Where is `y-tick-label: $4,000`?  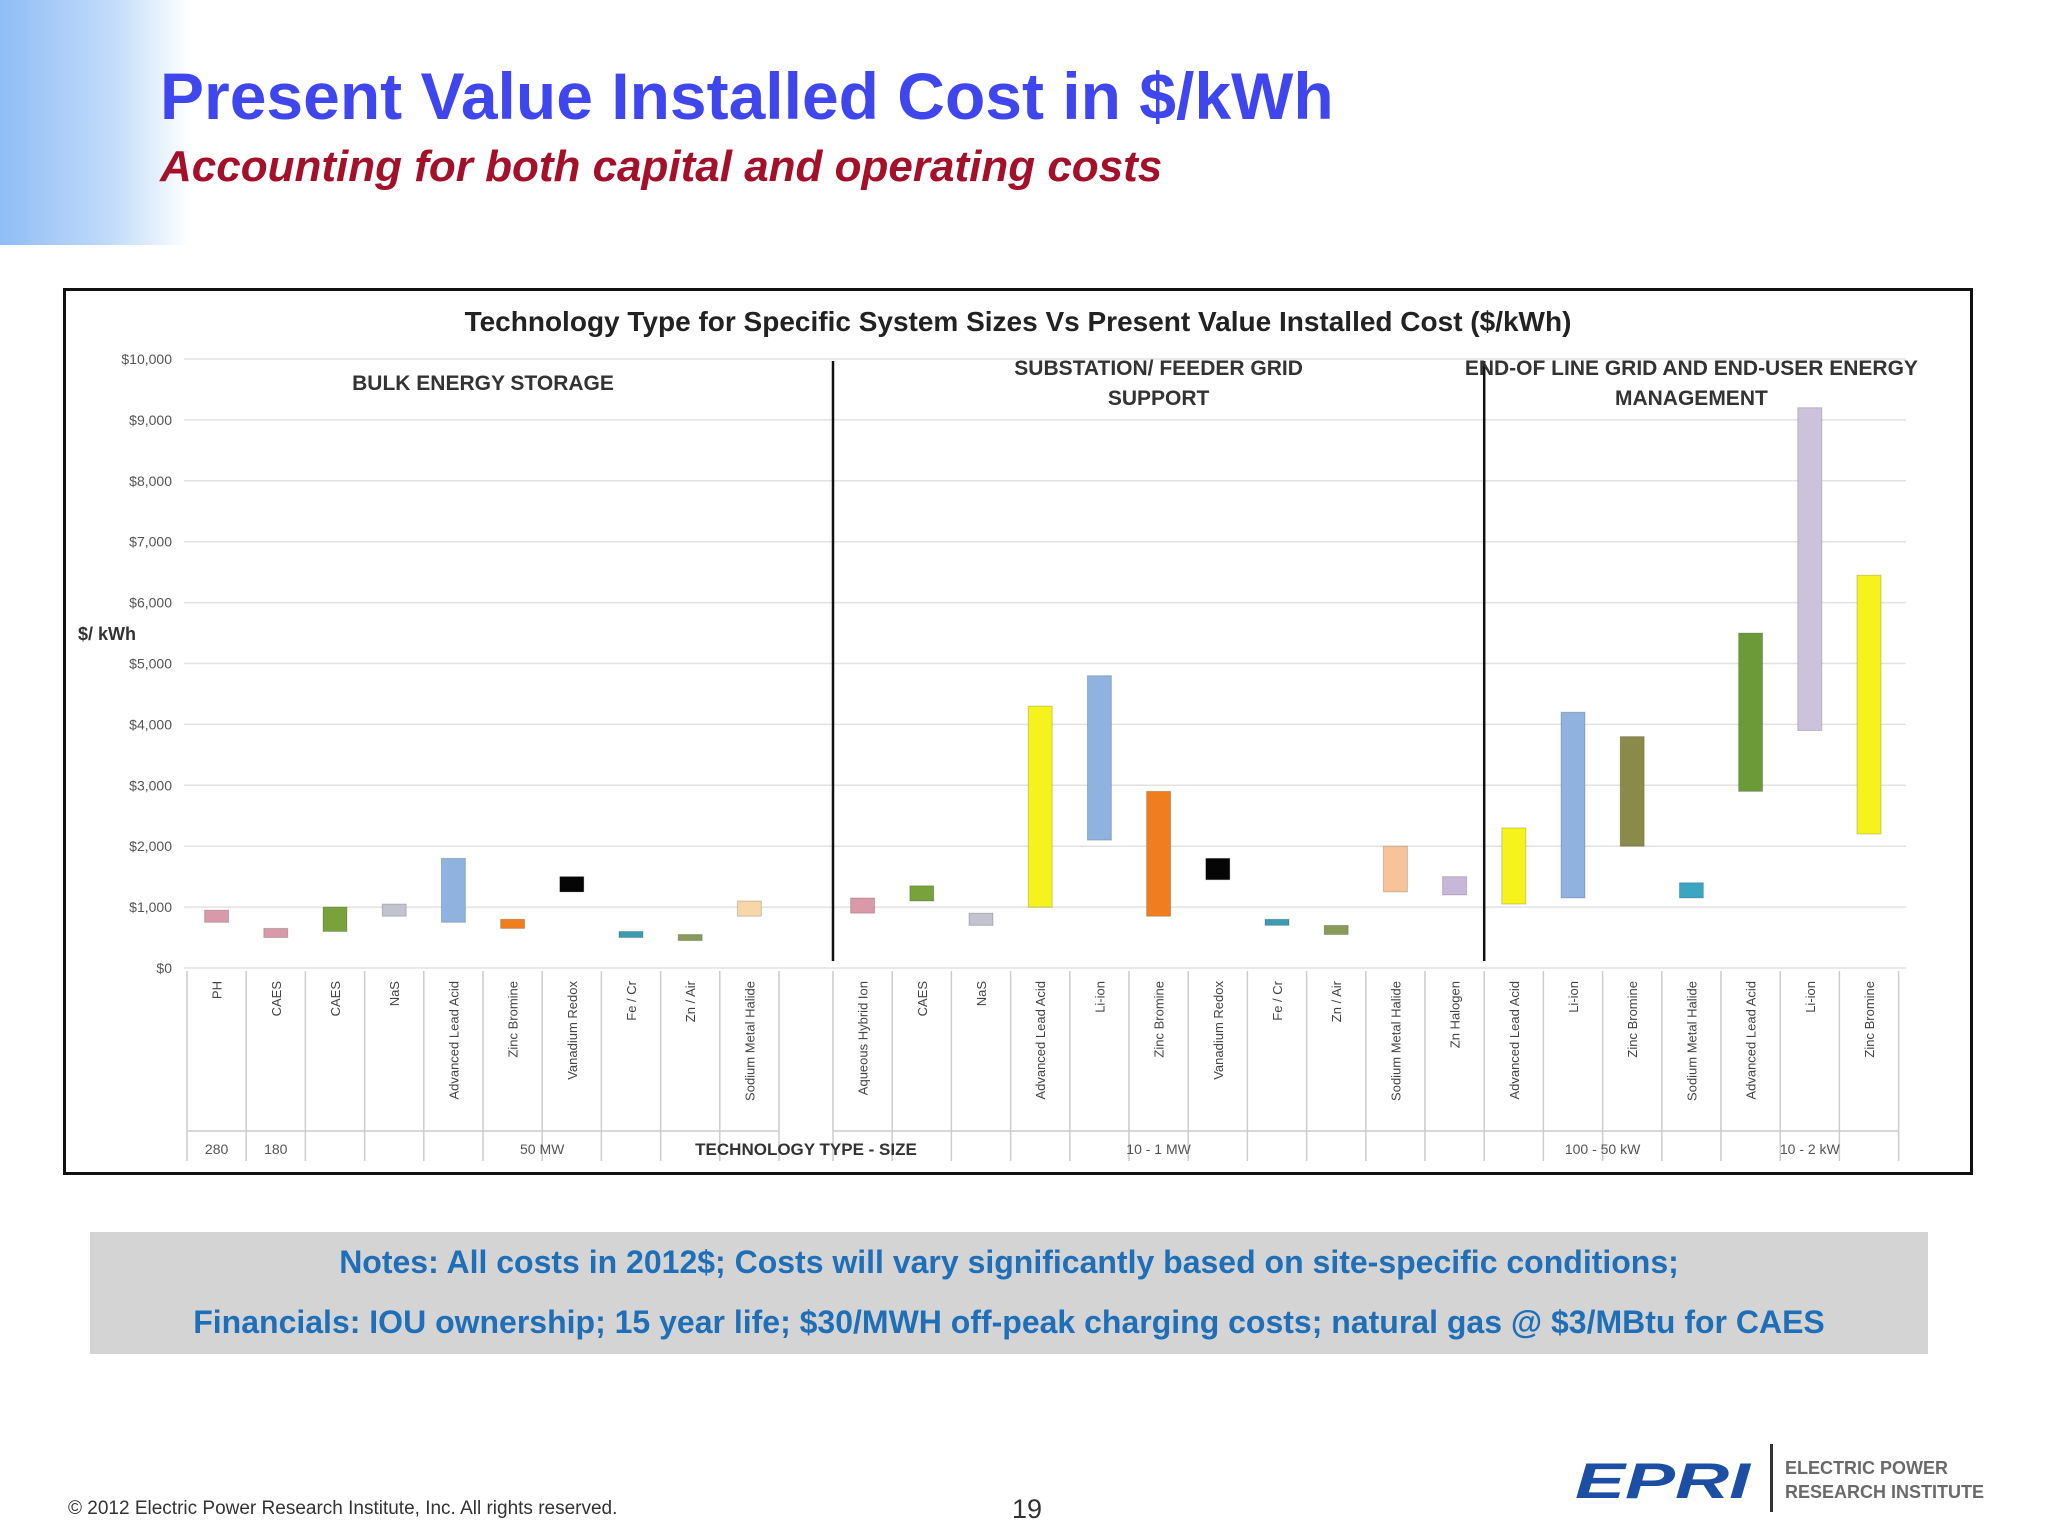 y-tick-label: $4,000 is located at coordinates (150, 724).